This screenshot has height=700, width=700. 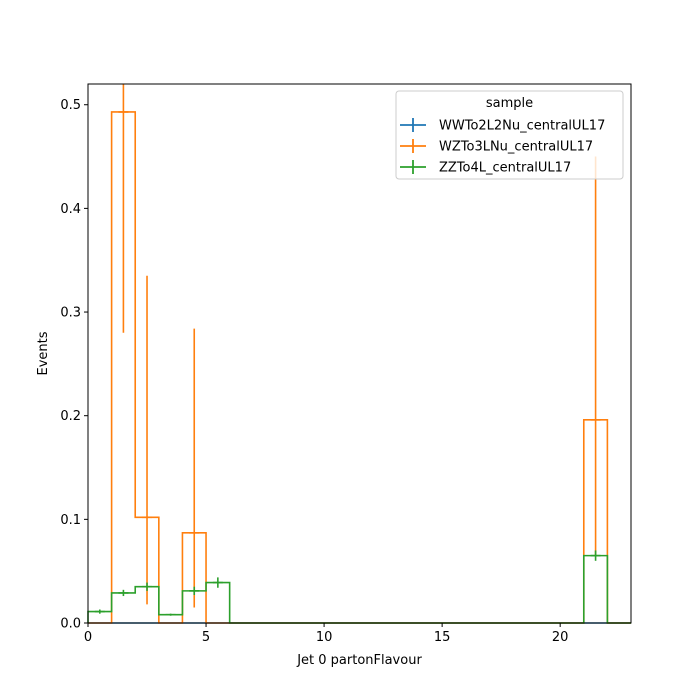 I want to click on legend-label: WWTo2L2Nu_centralUL17, so click(x=522, y=126).